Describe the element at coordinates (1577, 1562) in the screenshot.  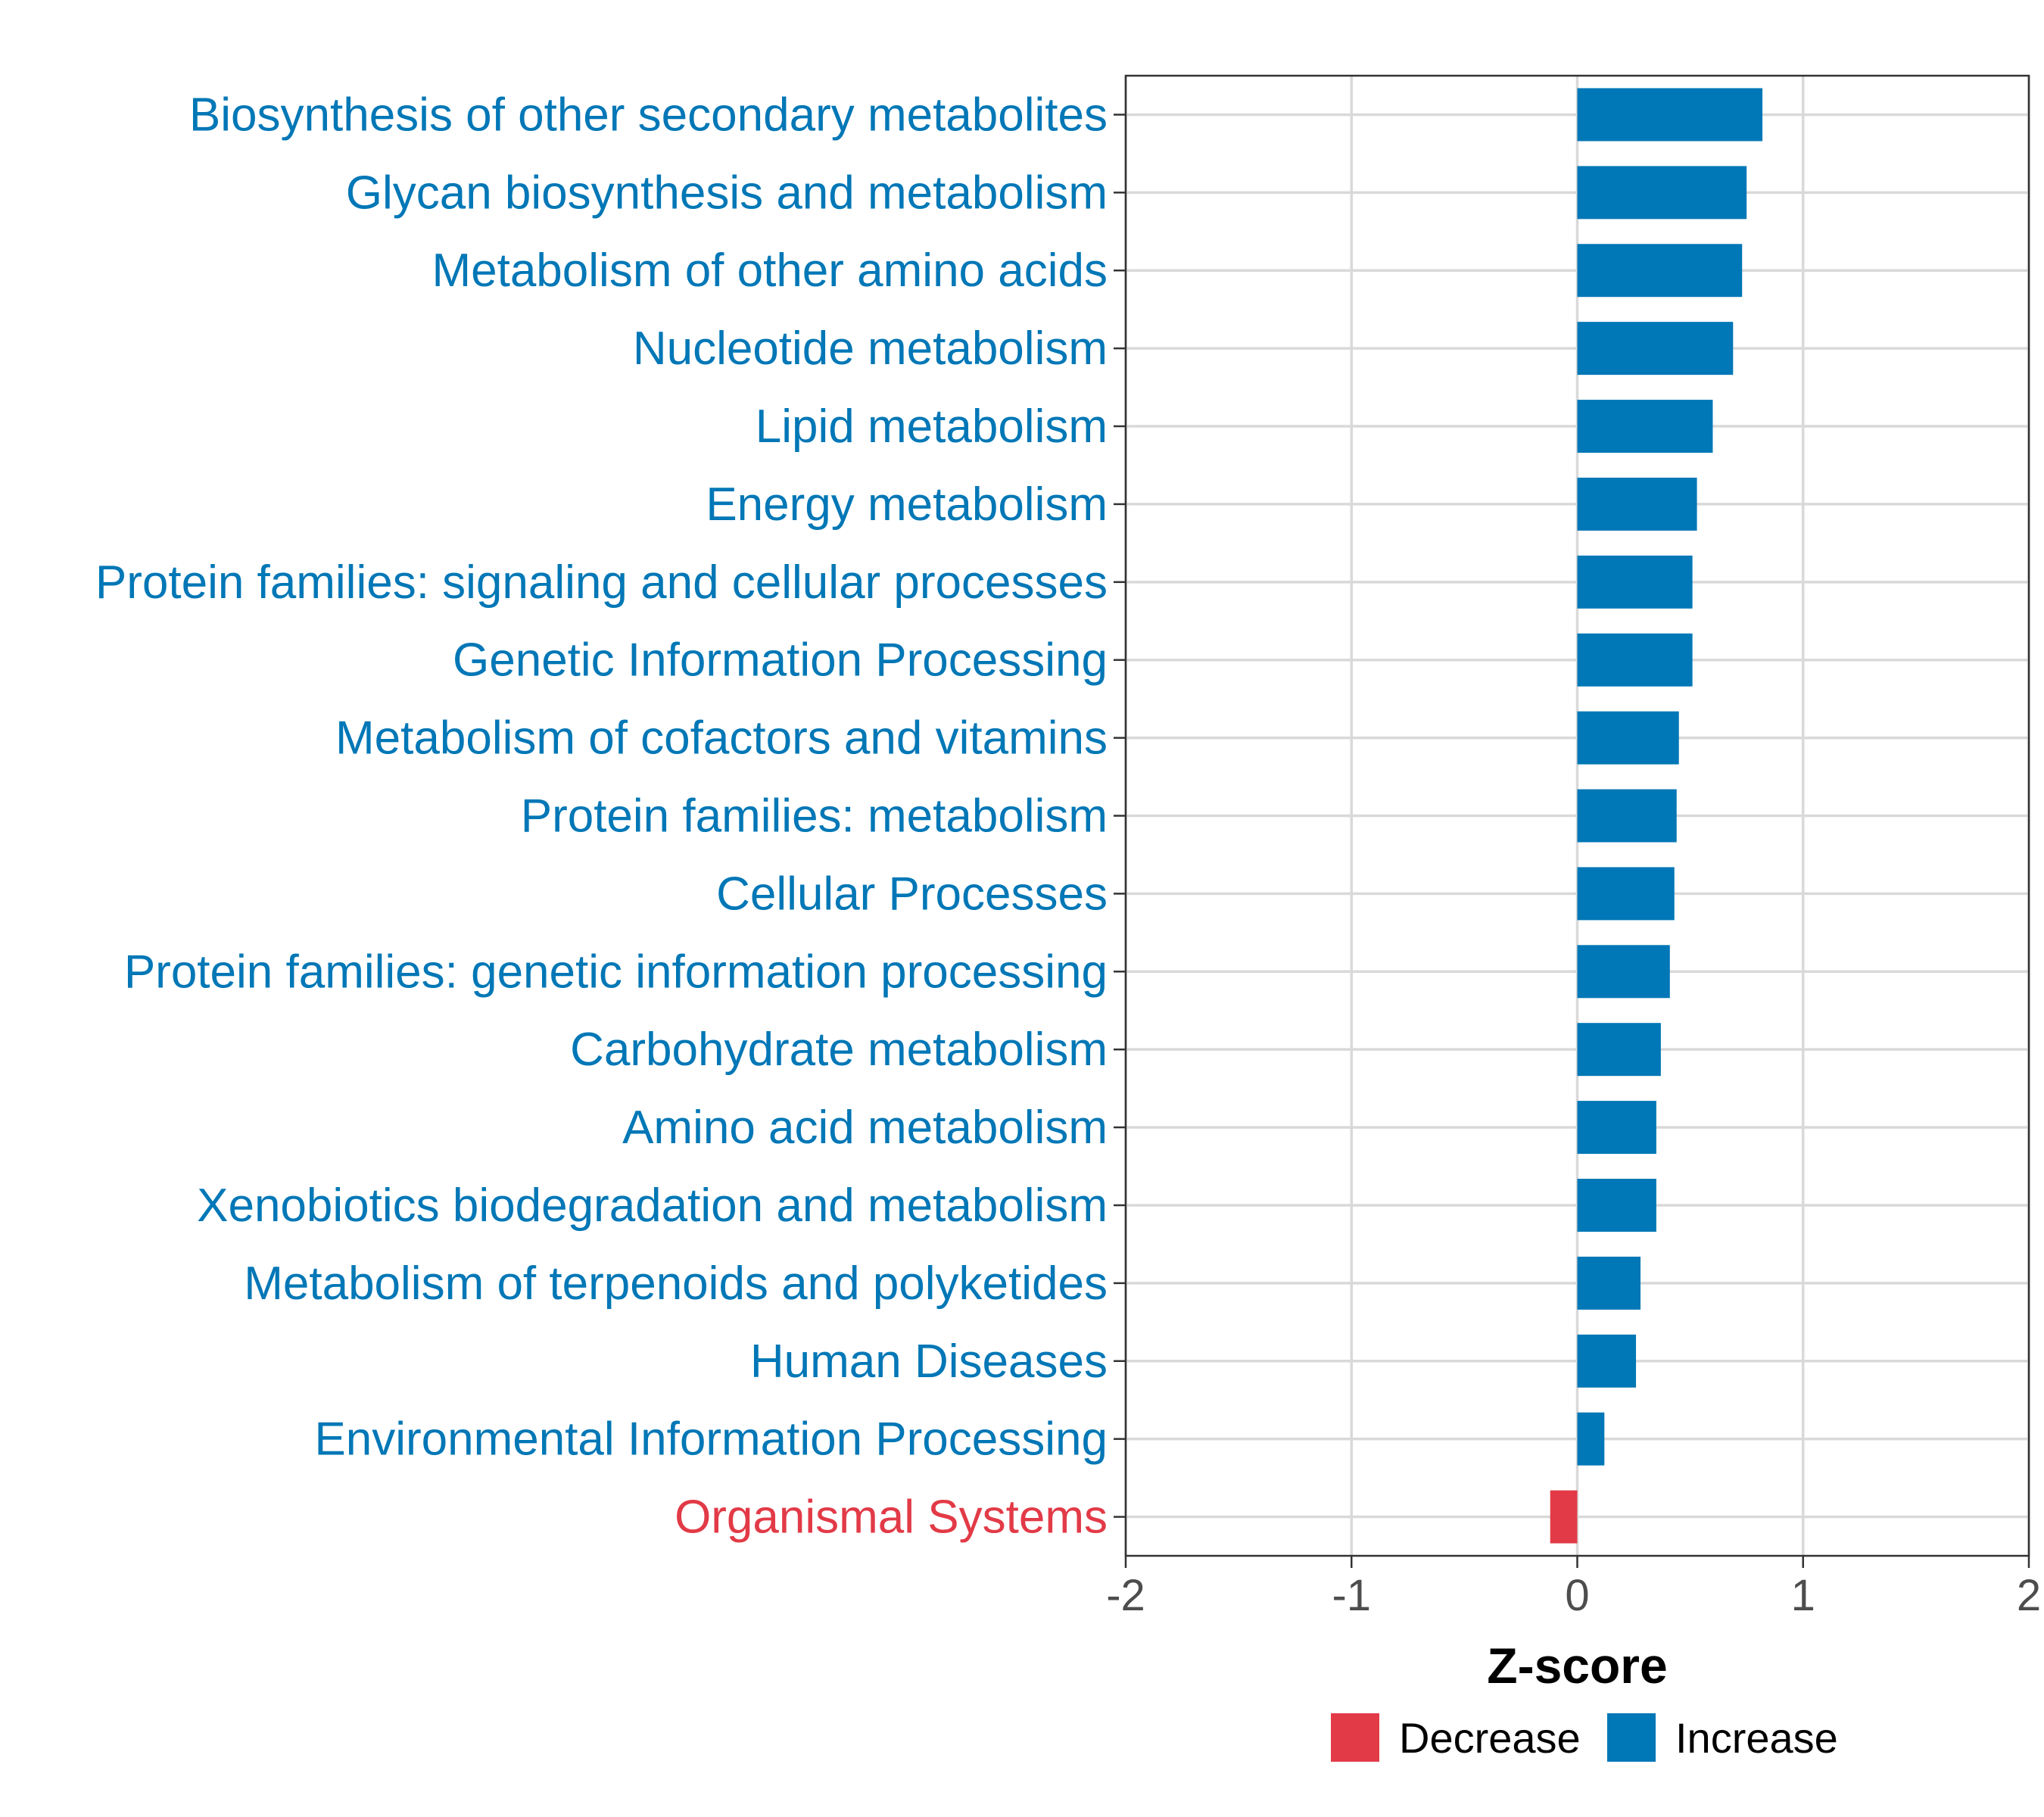
I see `x-axis-ticks` at that location.